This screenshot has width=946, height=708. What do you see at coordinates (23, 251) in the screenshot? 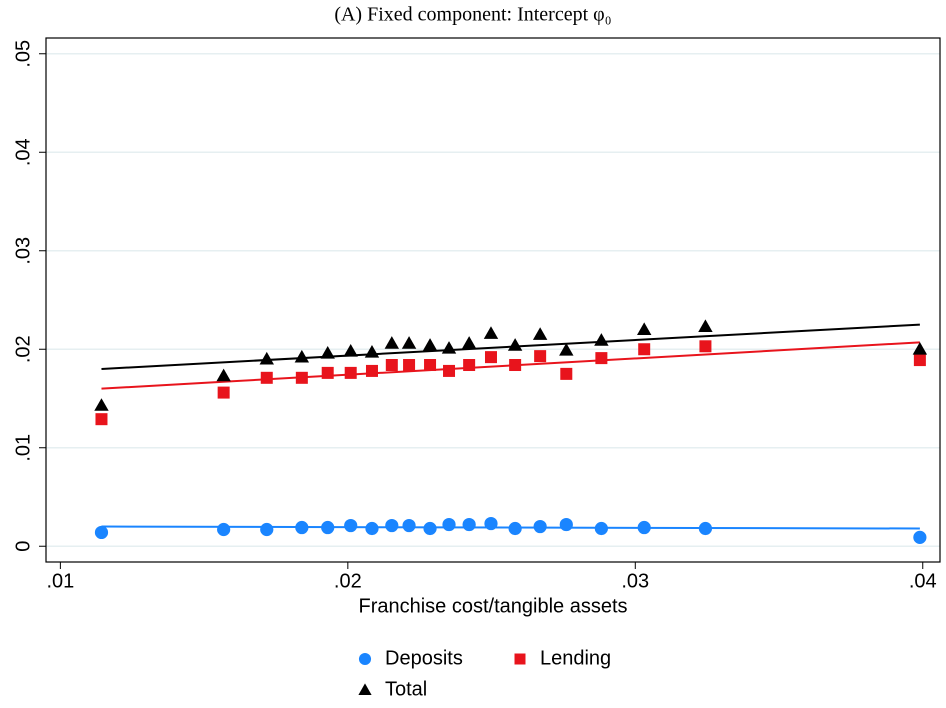
I see `y-tick-label: .03` at bounding box center [23, 251].